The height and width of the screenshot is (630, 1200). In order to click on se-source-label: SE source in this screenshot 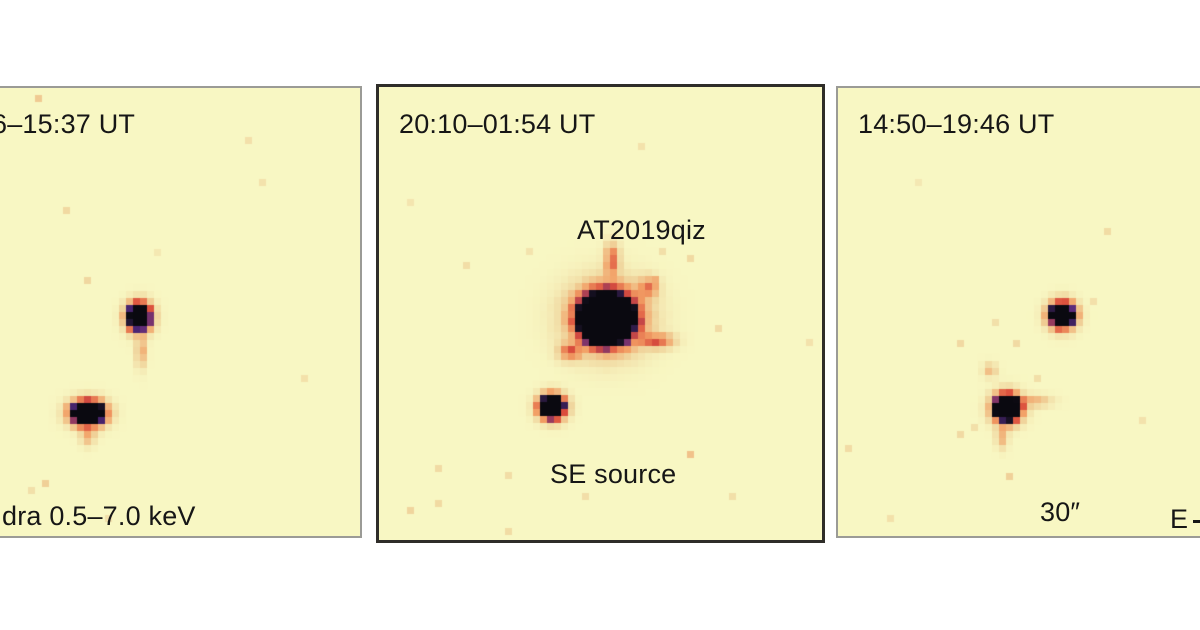, I will do `click(613, 474)`.